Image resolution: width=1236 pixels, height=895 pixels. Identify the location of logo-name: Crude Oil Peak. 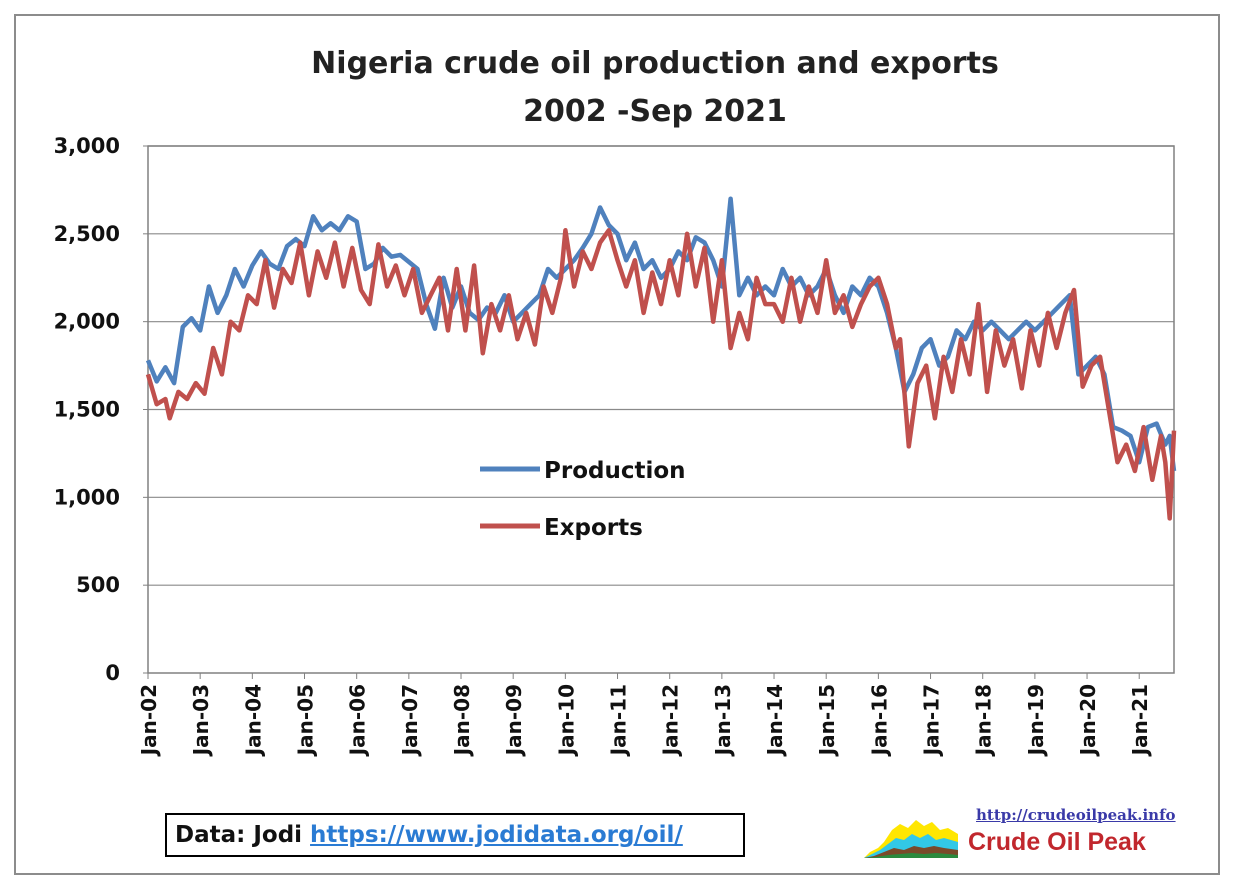
(1057, 842).